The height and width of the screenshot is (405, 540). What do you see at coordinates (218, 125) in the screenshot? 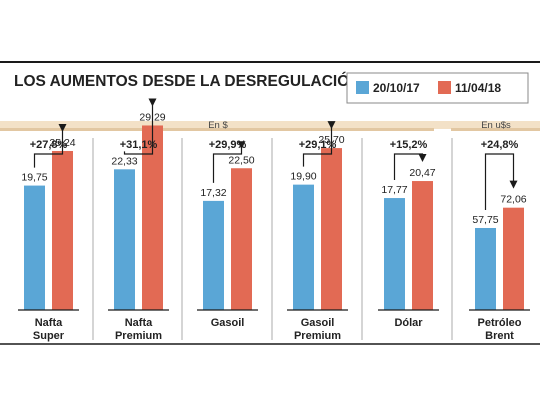
I see `unit-label-pesos: En $` at bounding box center [218, 125].